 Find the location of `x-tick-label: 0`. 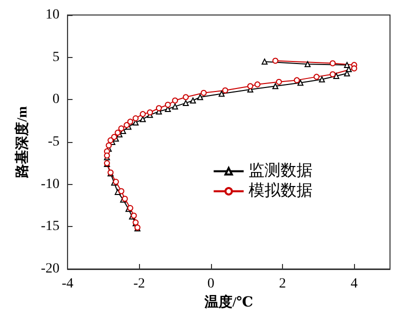

x-tick-label: 0 is located at coordinates (210, 284).